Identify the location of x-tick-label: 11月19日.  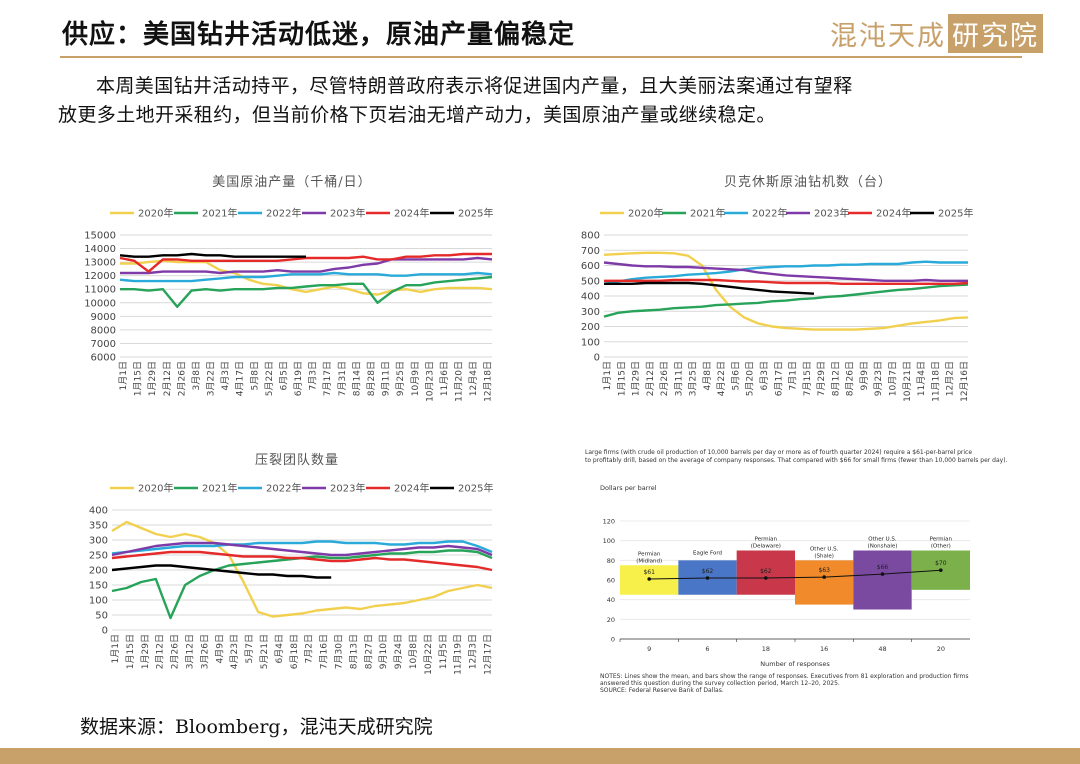
(458, 654).